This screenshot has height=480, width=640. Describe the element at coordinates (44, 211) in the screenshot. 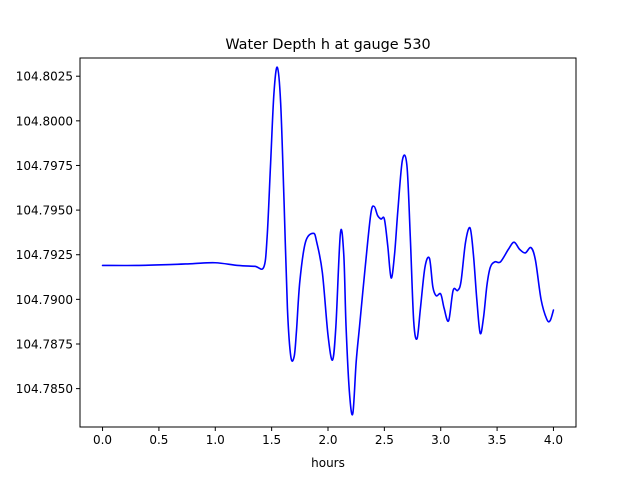

I see `y-tick-label: 104.7950` at that location.